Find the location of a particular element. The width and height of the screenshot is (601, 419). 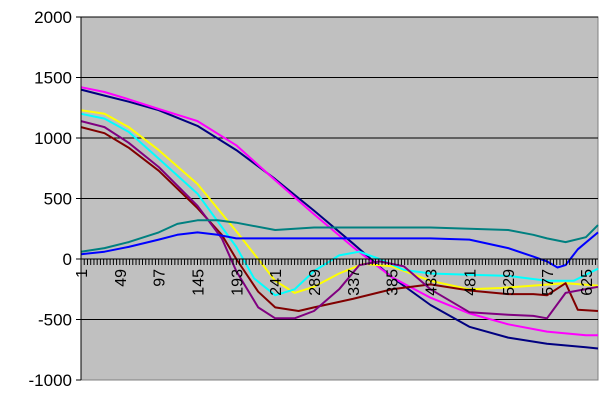

x-tick-label: 193 is located at coordinates (237, 282).